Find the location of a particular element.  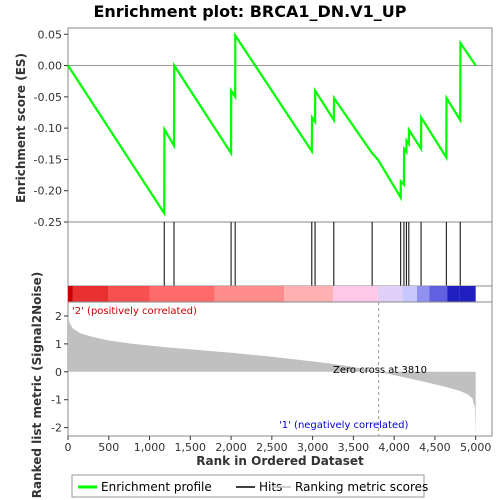

x-tick-label: 4,000 is located at coordinates (394, 447).